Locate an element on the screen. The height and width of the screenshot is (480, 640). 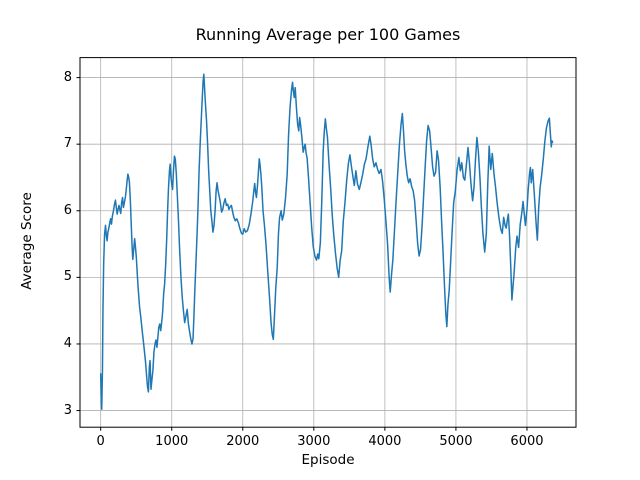
y-tick-label: 4 is located at coordinates (67, 343).